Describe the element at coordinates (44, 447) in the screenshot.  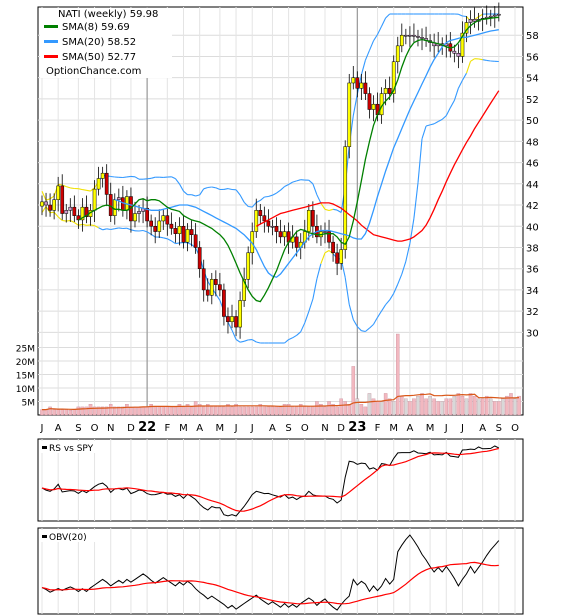
I see `rs-swatch` at that location.